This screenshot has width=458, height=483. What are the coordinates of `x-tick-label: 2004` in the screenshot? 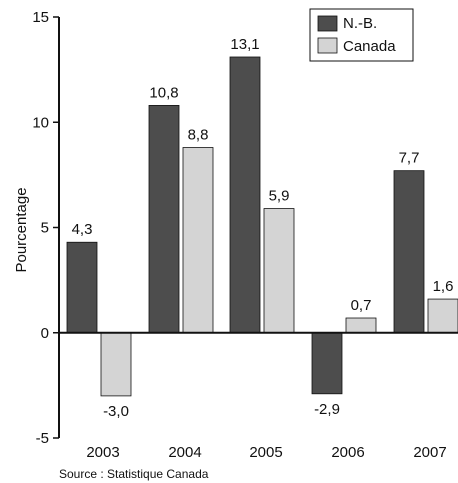 It's located at (184, 452).